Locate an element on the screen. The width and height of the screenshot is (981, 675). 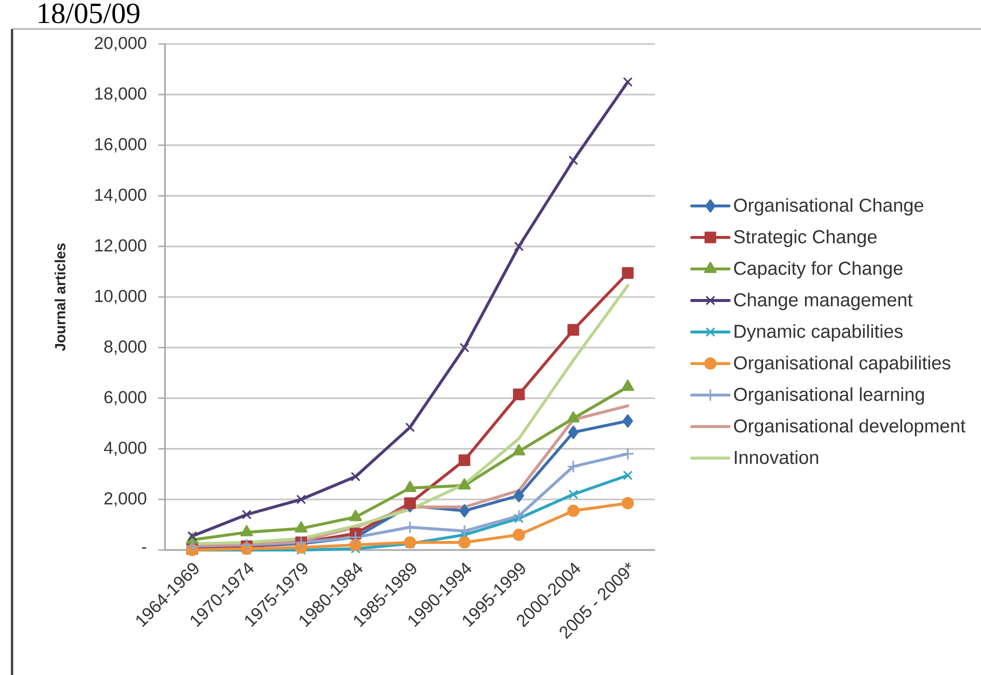
legend-label: Capacity for Change is located at coordinates (818, 270).